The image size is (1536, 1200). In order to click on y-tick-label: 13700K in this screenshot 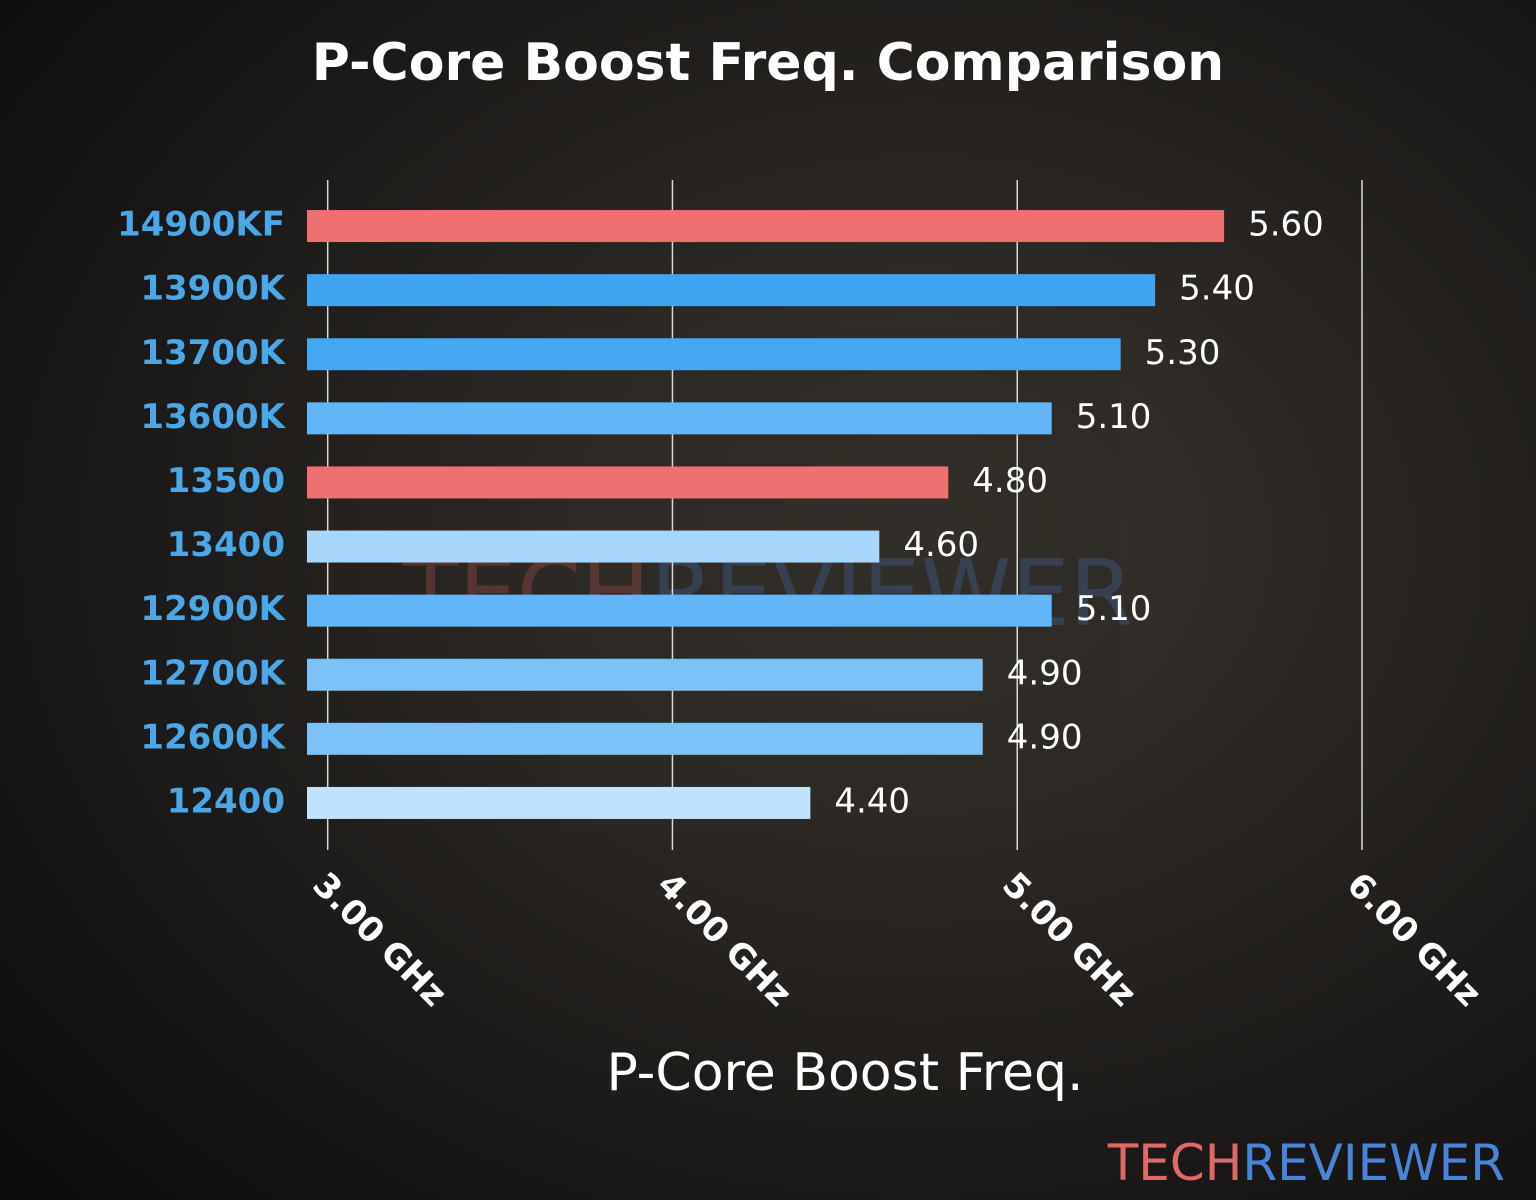, I will do `click(213, 353)`.